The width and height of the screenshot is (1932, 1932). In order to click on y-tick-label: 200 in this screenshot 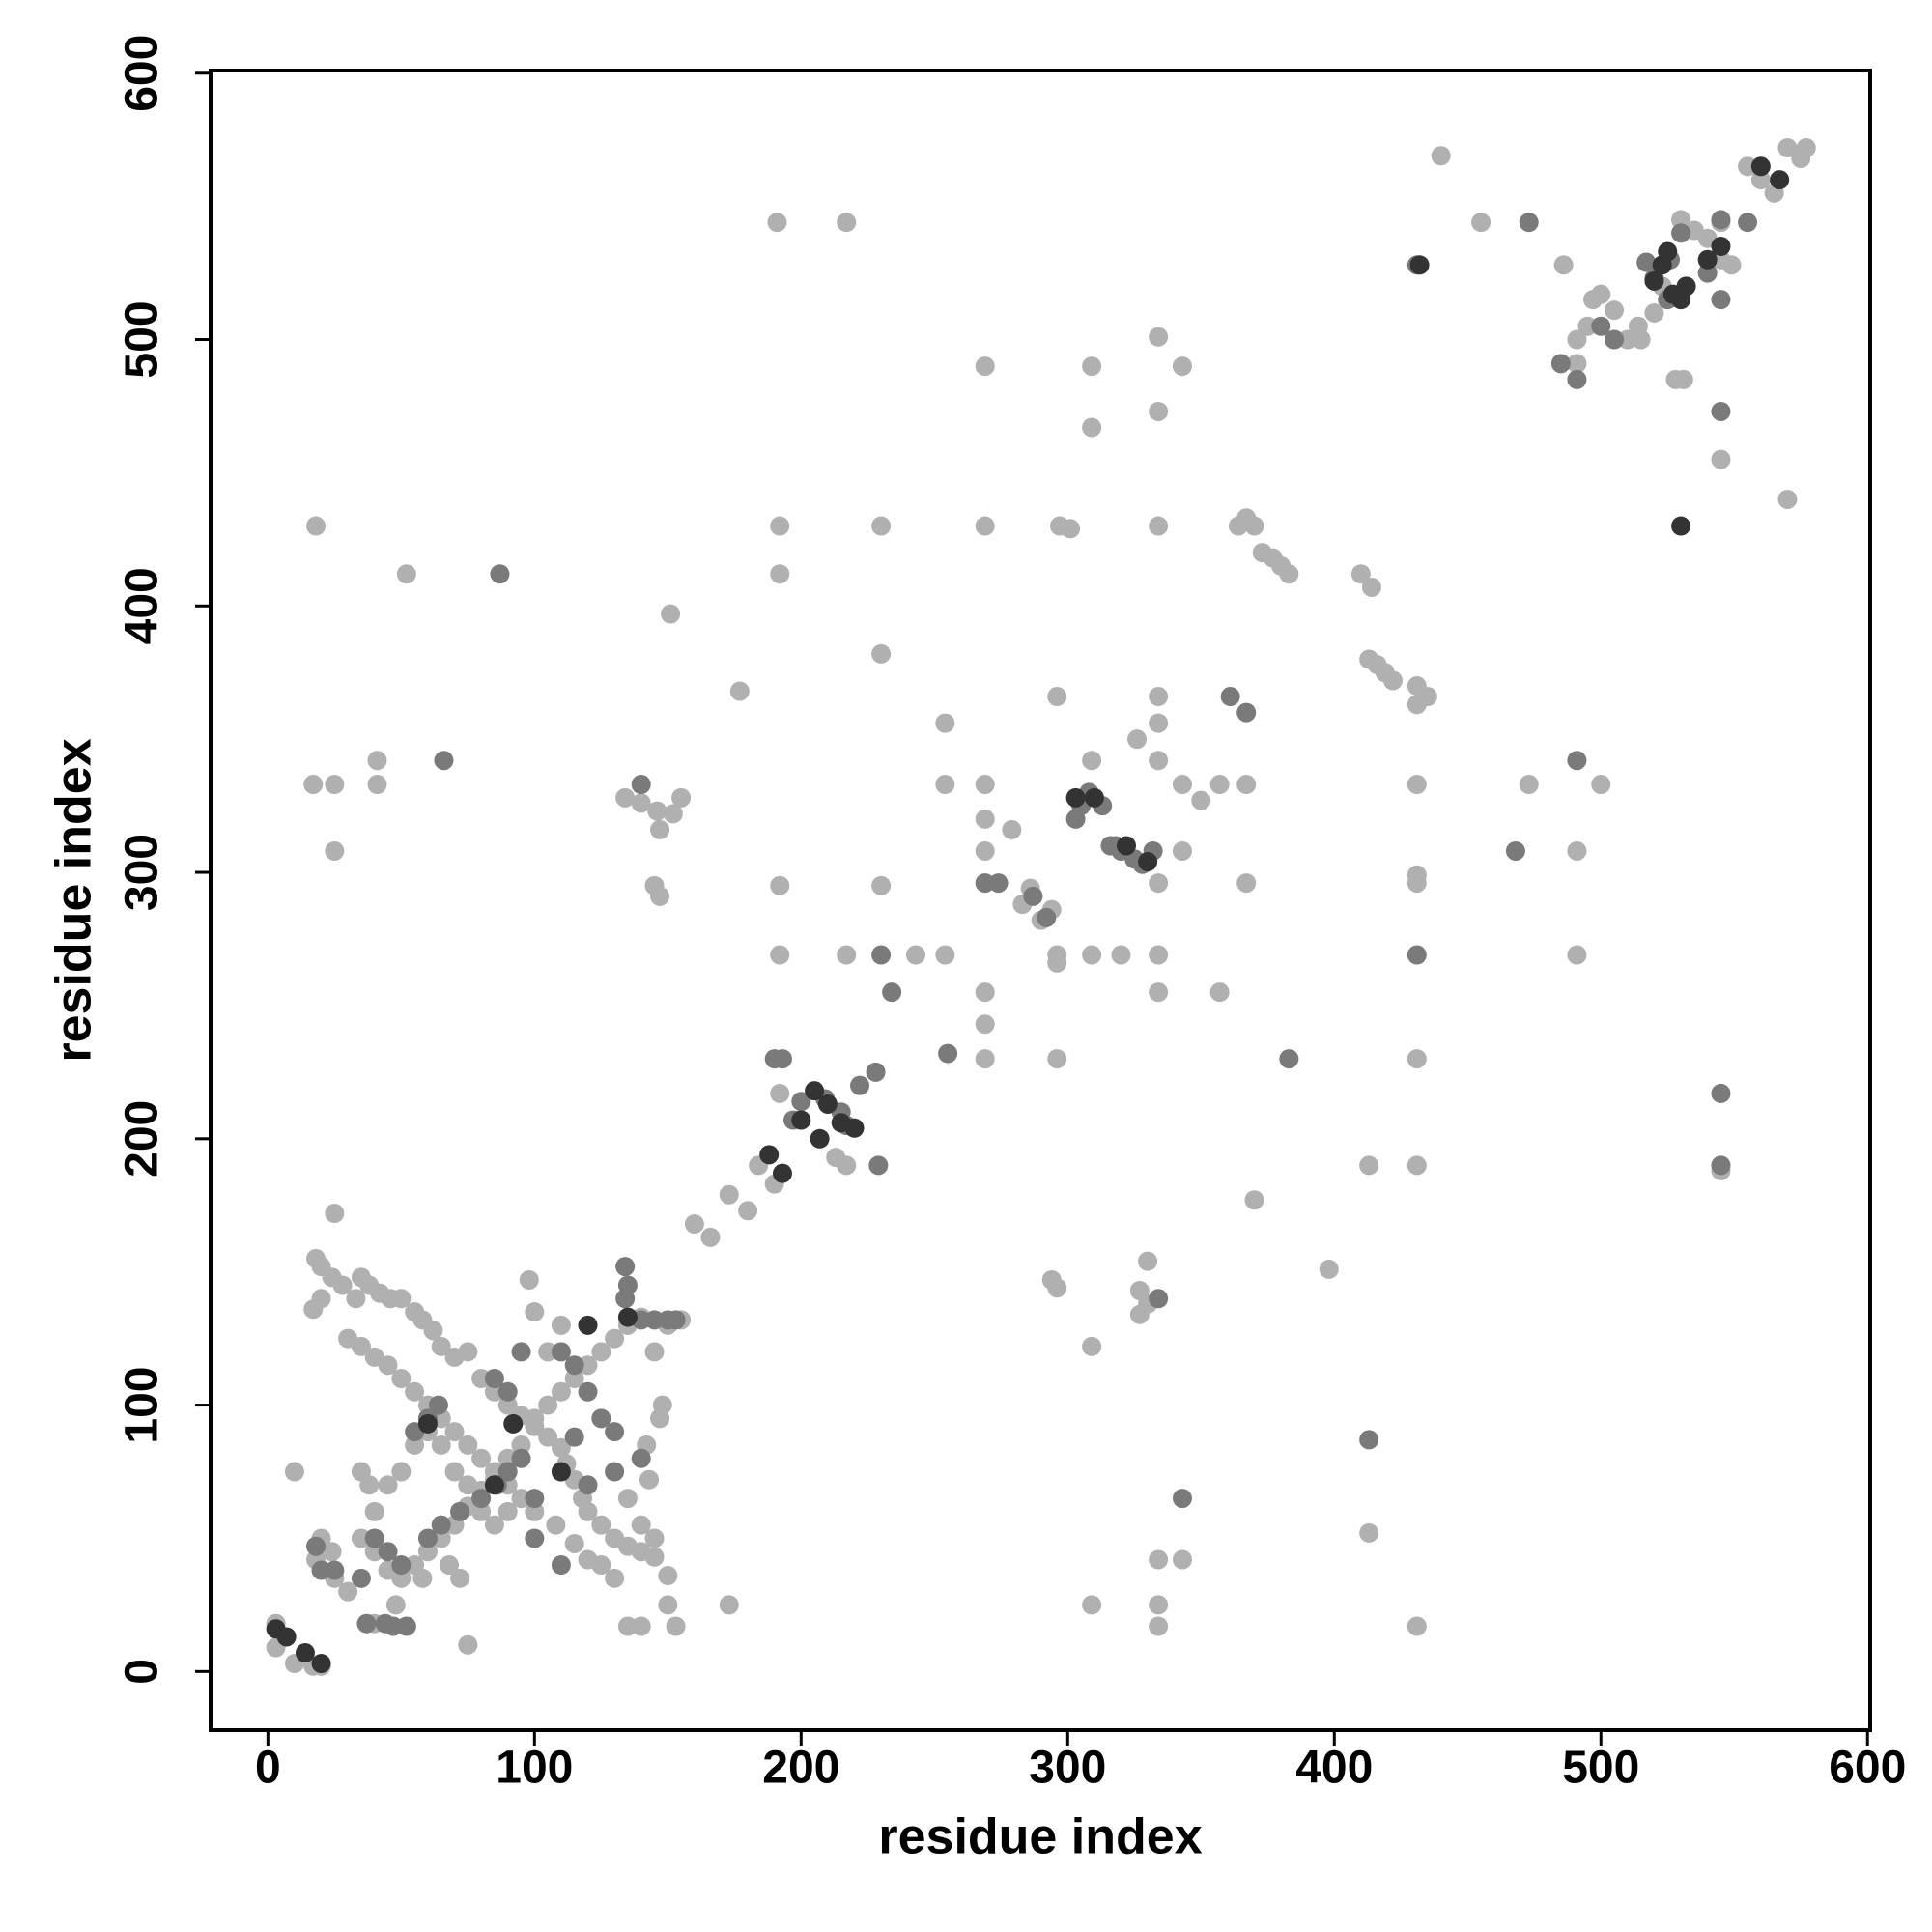, I will do `click(142, 1139)`.